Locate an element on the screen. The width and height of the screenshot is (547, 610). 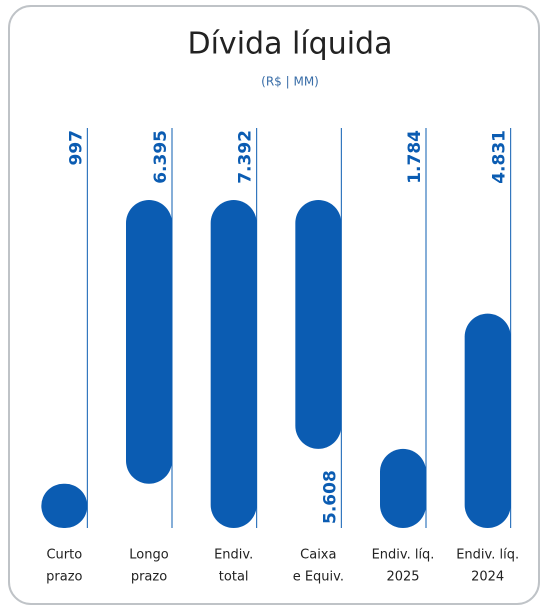
x-tick-label: 2025 is located at coordinates (402, 577).